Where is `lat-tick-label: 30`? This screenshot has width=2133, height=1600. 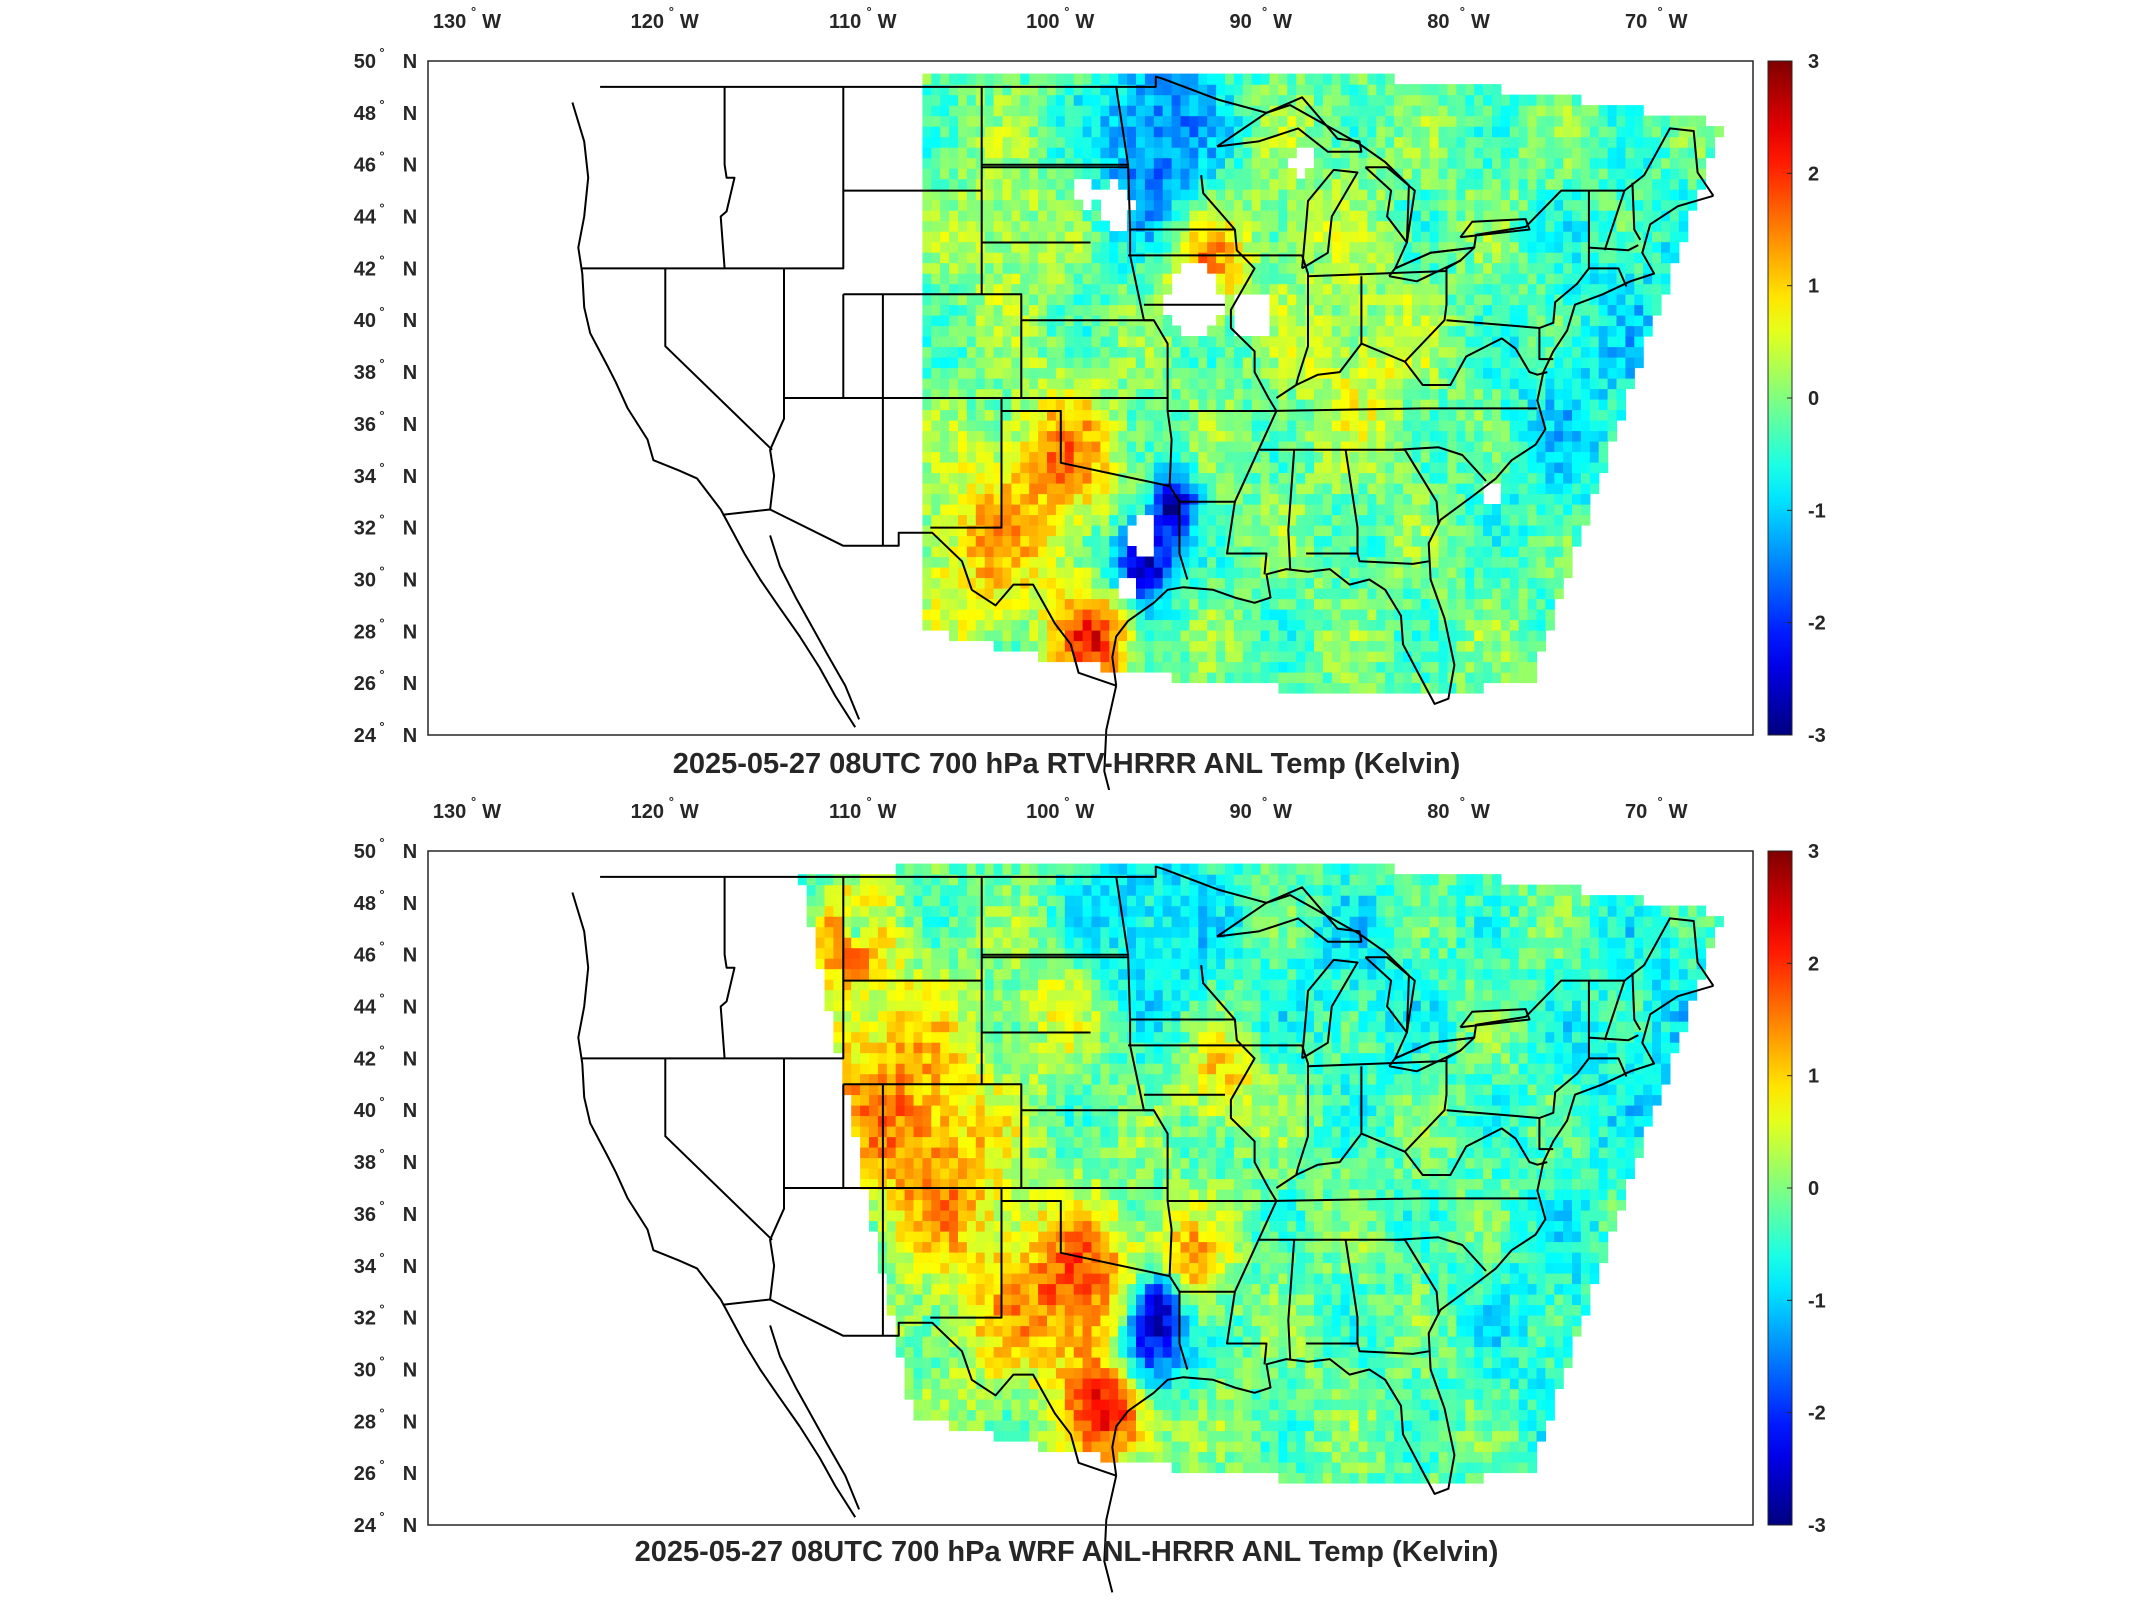
lat-tick-label: 30 is located at coordinates (365, 1371).